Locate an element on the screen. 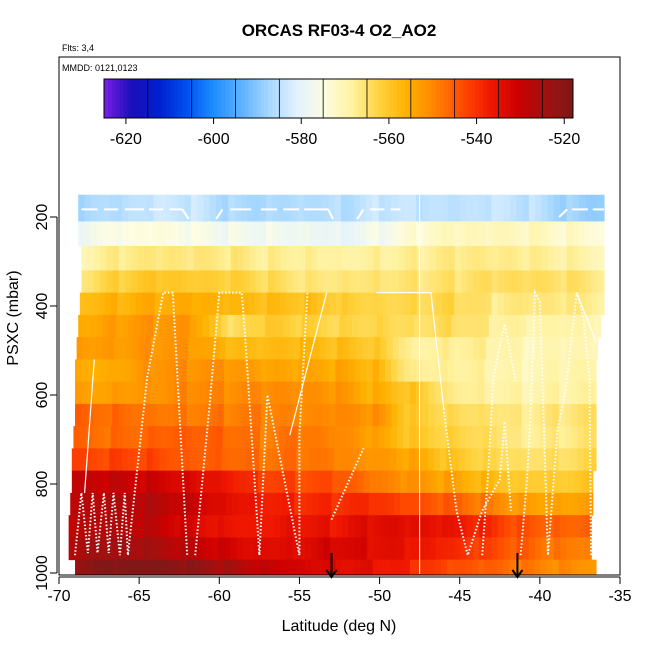  y-tick-label: 800 is located at coordinates (42, 484).